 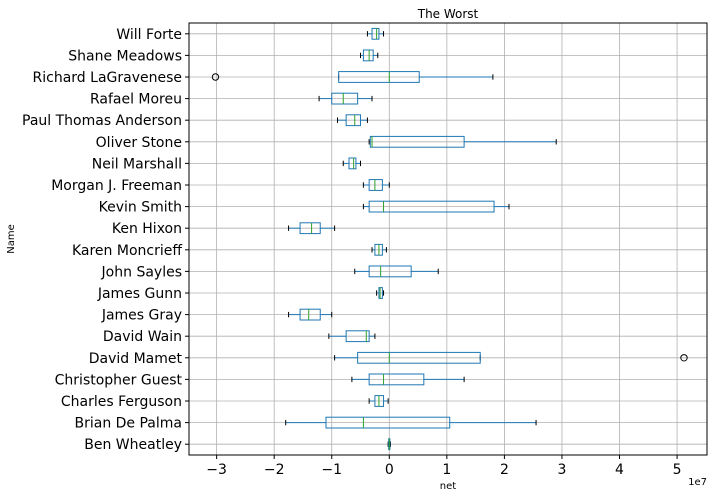 I want to click on y-tick-label: Karen Moncrieff, so click(x=127, y=251).